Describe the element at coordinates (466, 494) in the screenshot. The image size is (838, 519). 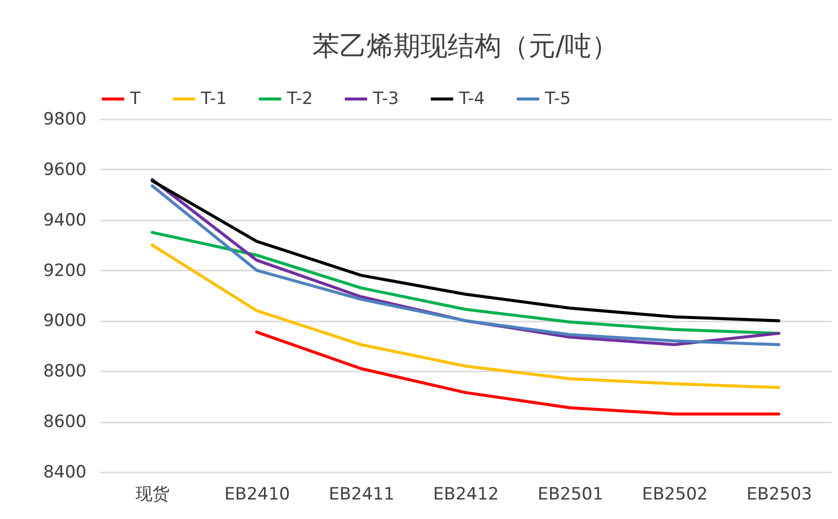
I see `x-tick-label: EB2412` at that location.